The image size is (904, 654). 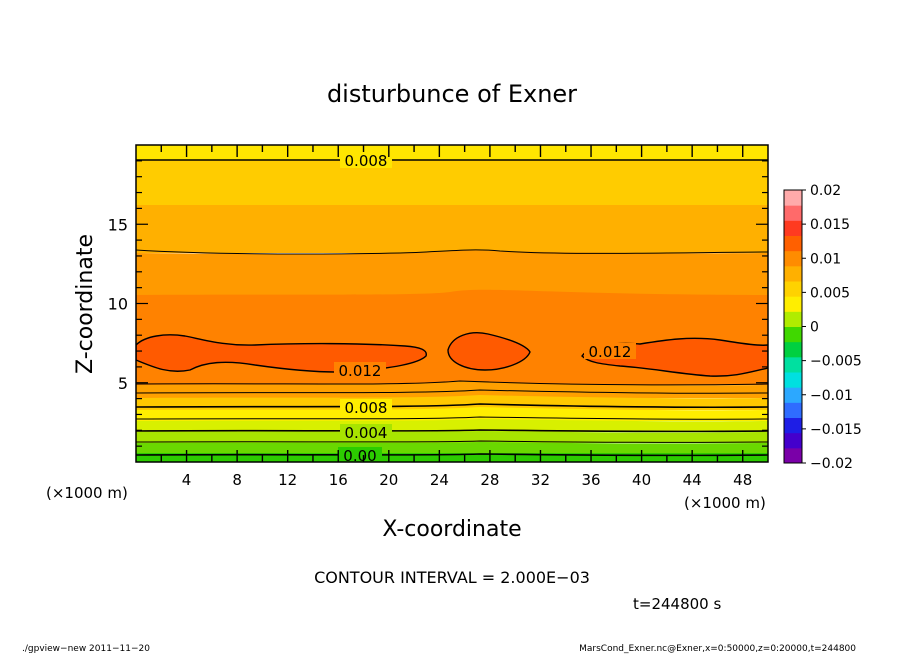 What do you see at coordinates (452, 229) in the screenshot?
I see `band-orange-upper` at bounding box center [452, 229].